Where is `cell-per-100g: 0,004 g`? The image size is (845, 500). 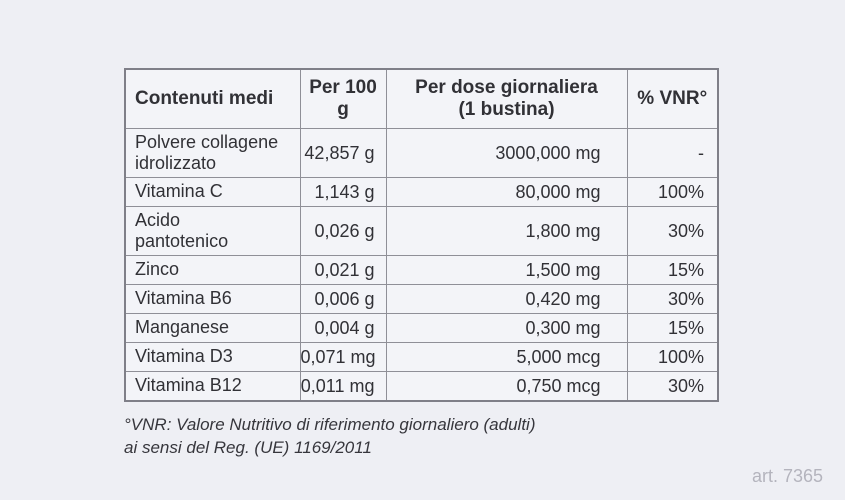
cell-per-100g: 0,004 g is located at coordinates (343, 327).